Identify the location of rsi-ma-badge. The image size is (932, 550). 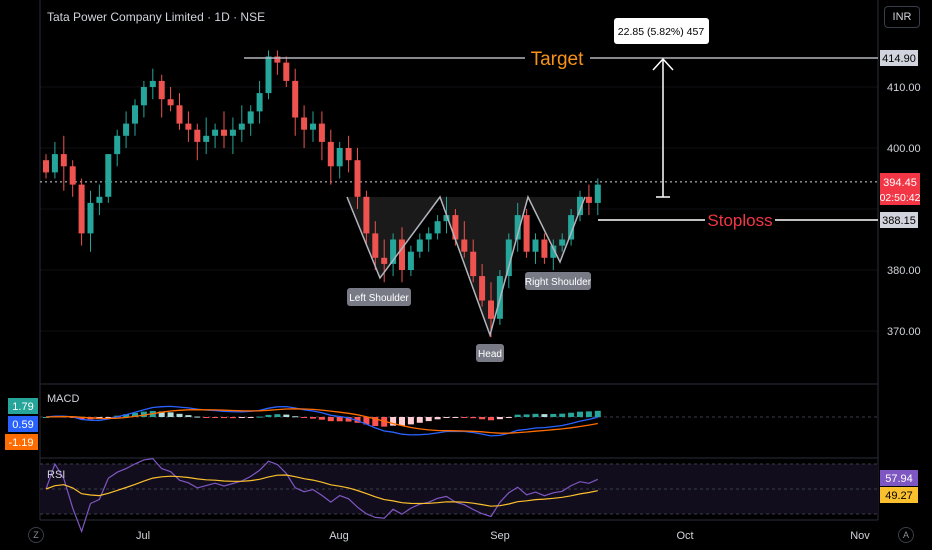
(899, 495).